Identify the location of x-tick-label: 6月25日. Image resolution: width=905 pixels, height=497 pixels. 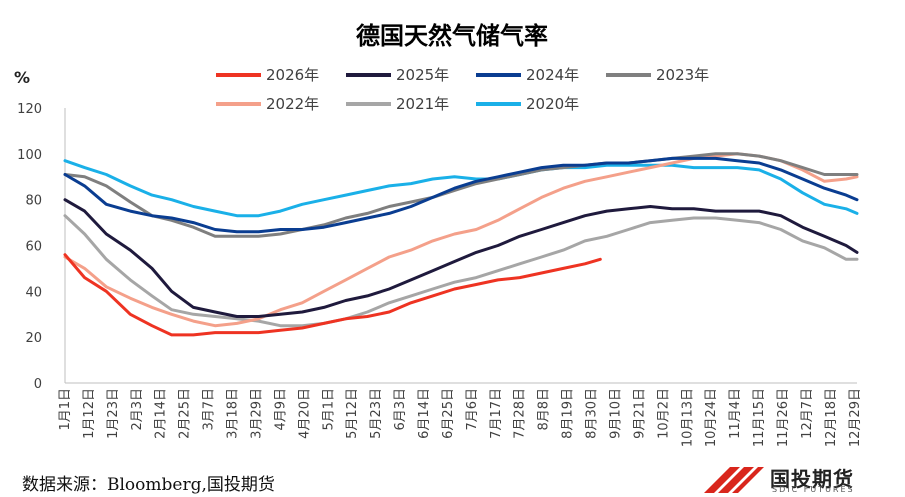
(448, 413).